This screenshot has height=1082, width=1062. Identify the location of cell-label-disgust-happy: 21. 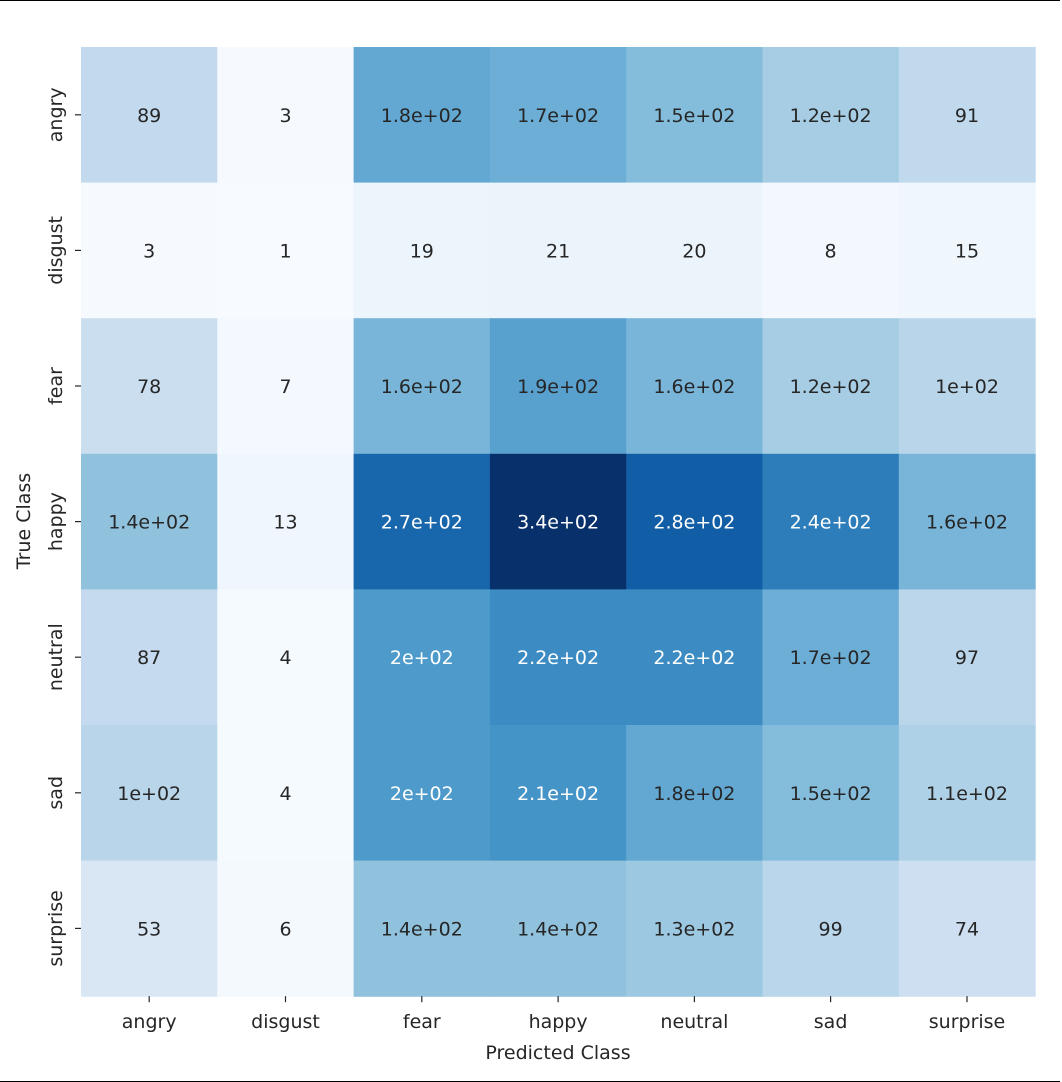
(558, 251).